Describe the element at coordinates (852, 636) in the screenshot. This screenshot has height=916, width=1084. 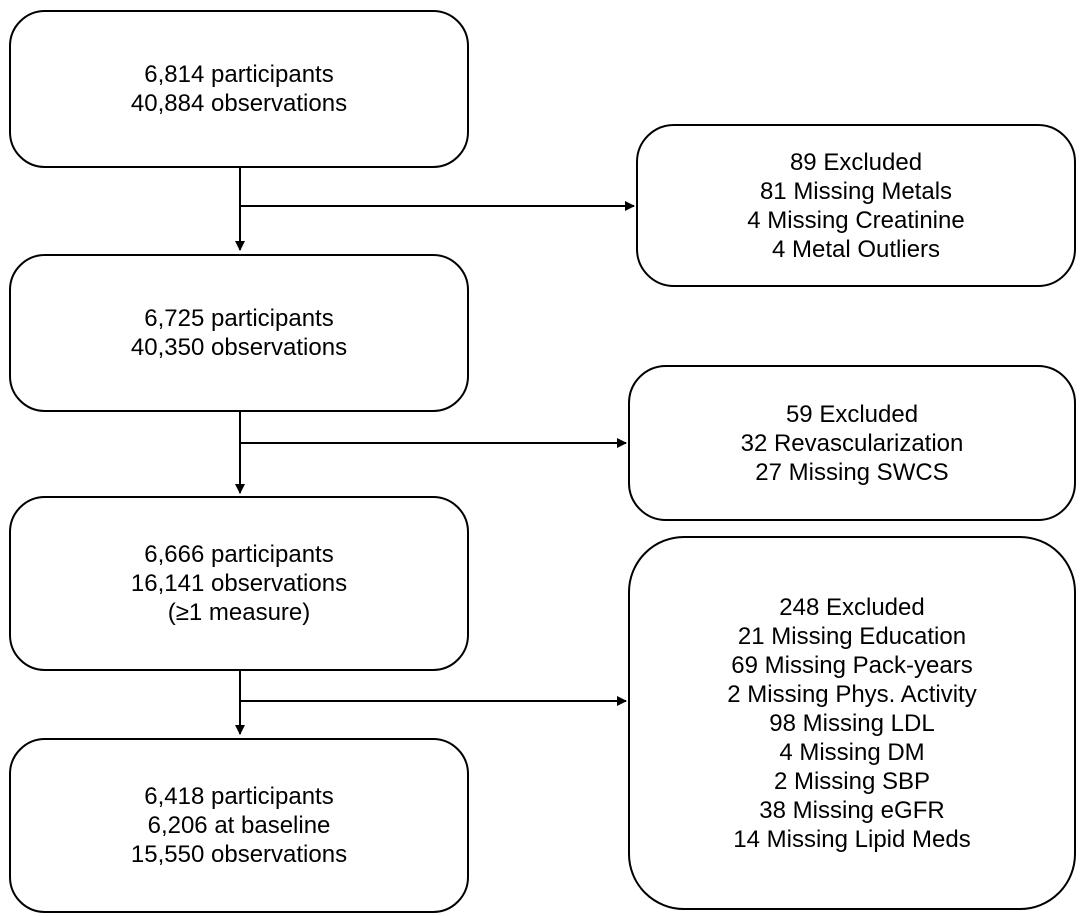
I see `box-line: 21 Missing Education` at that location.